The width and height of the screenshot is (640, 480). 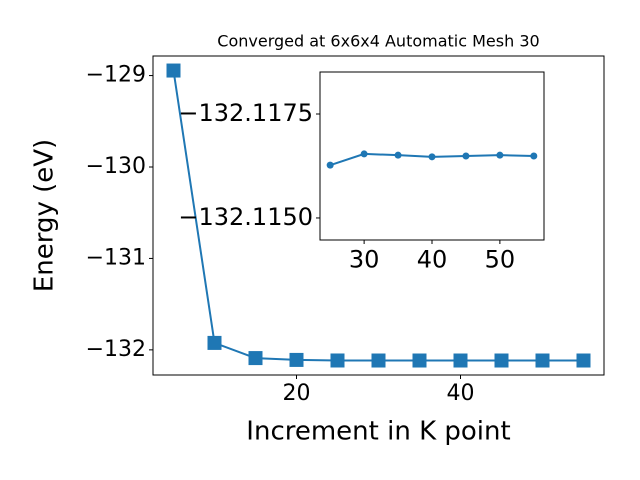 I want to click on y-axis-label: Energy (eV), so click(x=45, y=215).